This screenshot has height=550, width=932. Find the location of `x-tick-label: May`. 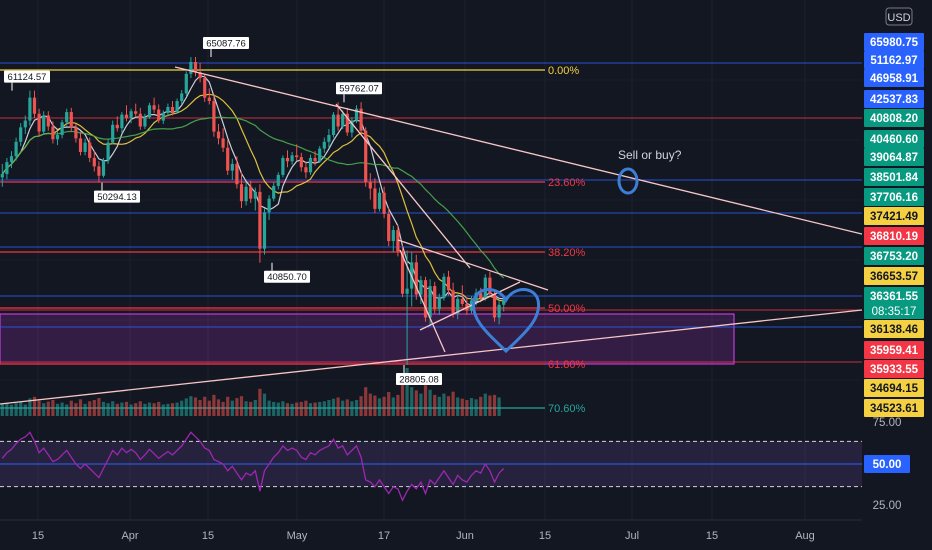

x-tick-label: May is located at coordinates (297, 536).